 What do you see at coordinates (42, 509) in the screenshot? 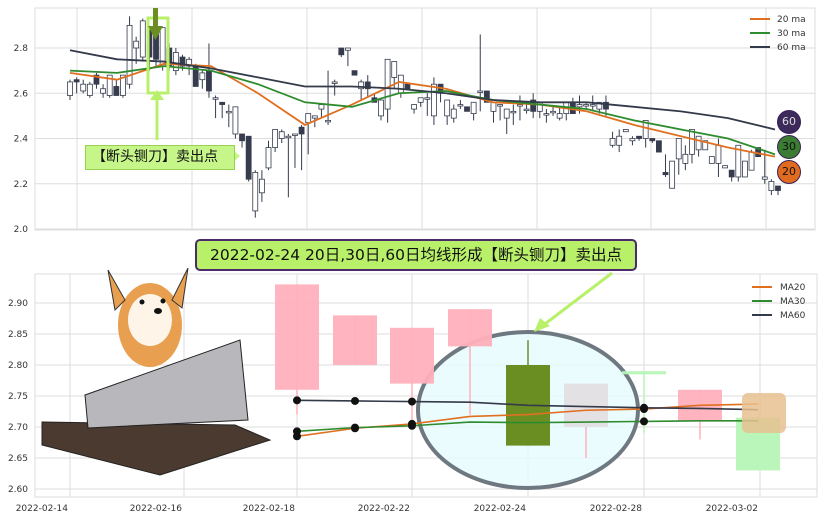
I see `bottom-x-tick-label: 2022-02-14` at bounding box center [42, 509].